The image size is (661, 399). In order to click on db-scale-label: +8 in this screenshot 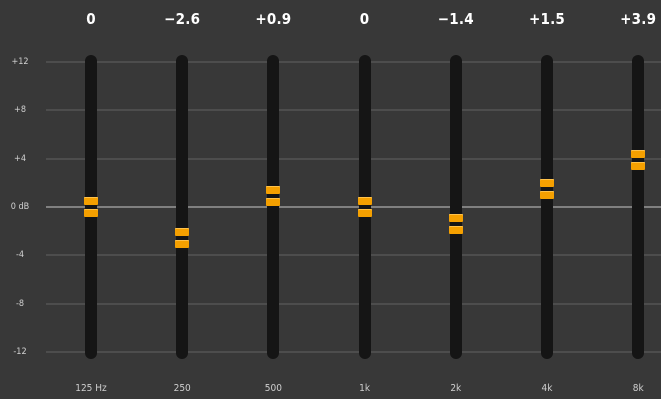, I will do `click(20, 110)`.